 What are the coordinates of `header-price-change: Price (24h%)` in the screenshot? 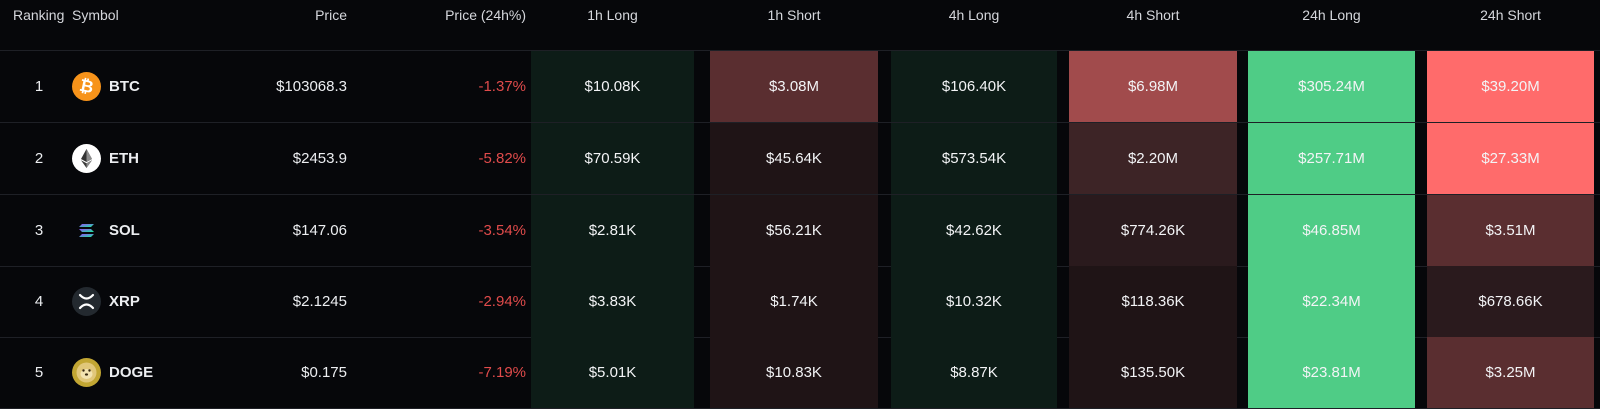 It's located at (485, 15).